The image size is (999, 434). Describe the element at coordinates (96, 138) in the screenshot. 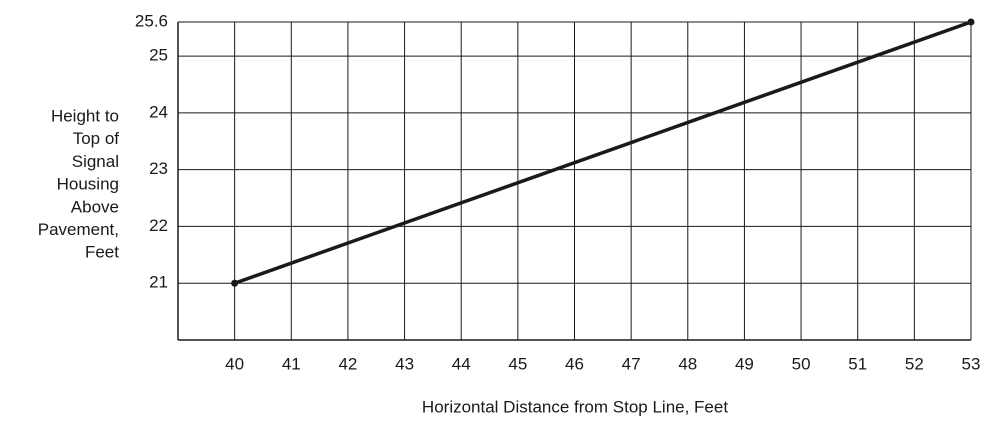

I see `y-axis-label: Top of` at that location.